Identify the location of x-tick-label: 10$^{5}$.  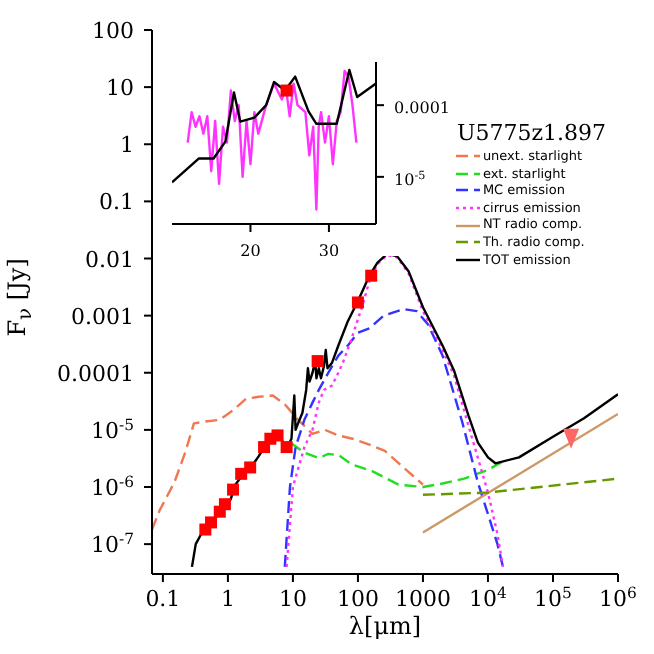
(553, 597).